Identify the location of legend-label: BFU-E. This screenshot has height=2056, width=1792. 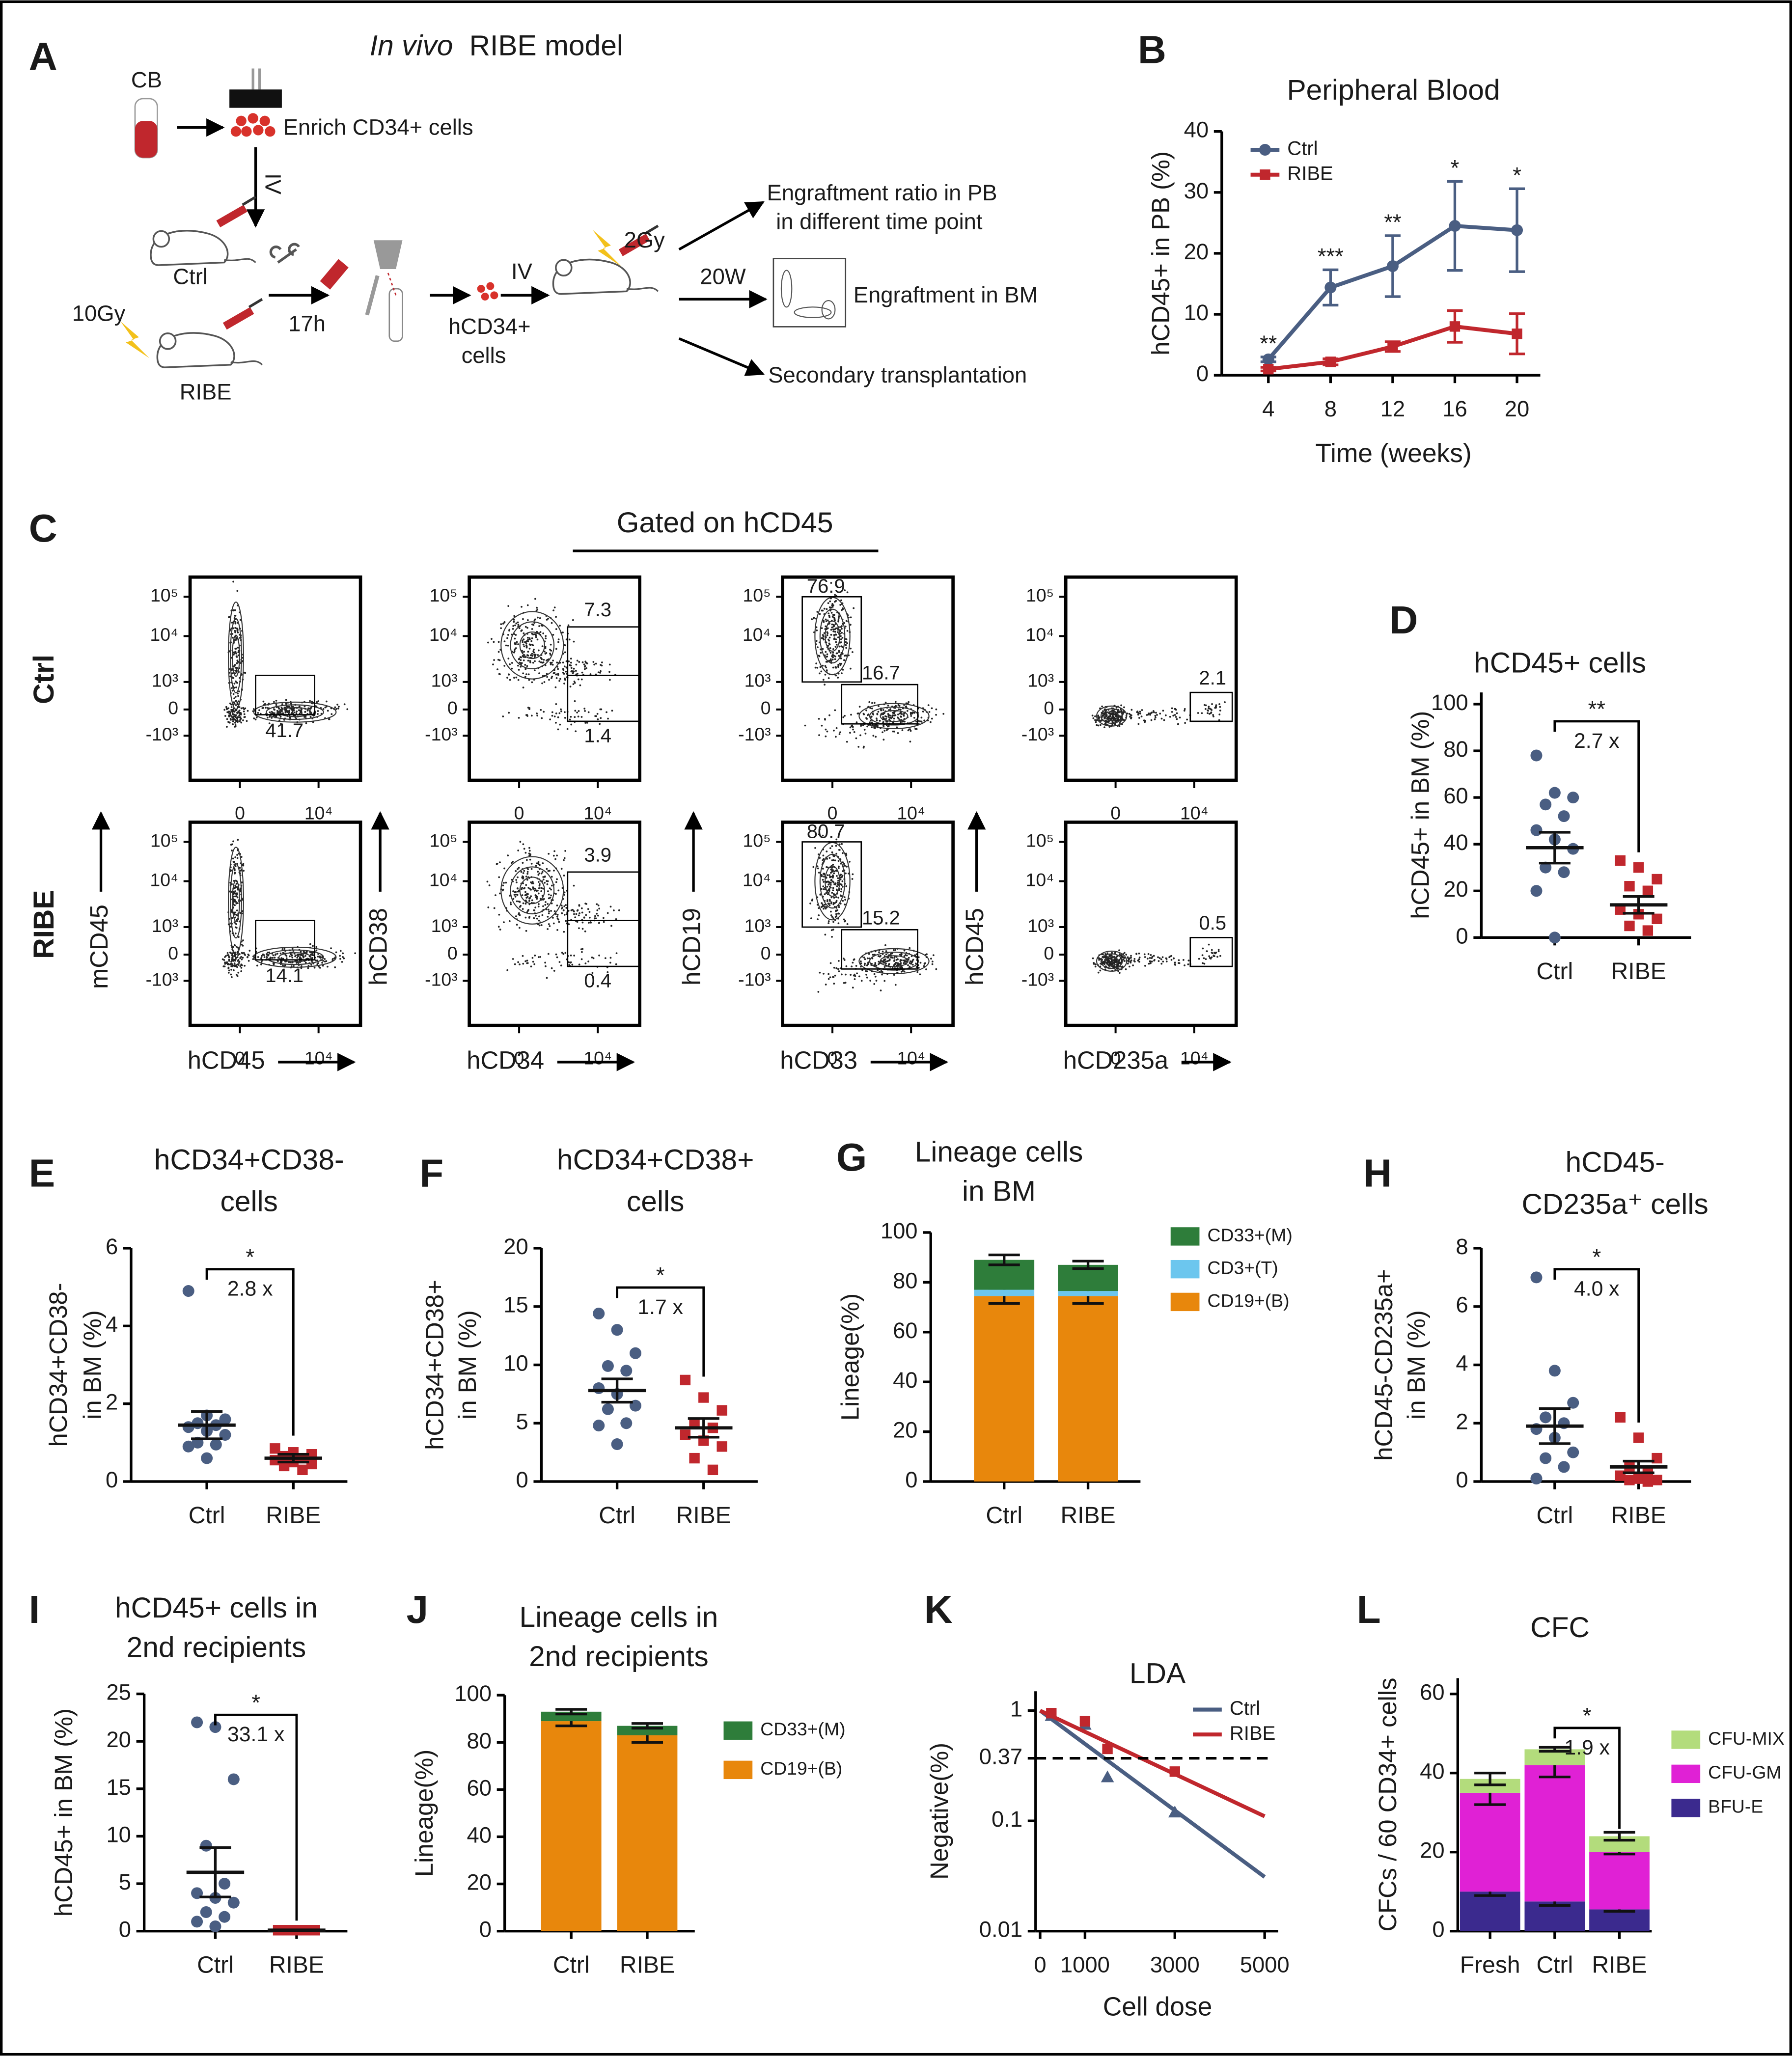
(1736, 1806).